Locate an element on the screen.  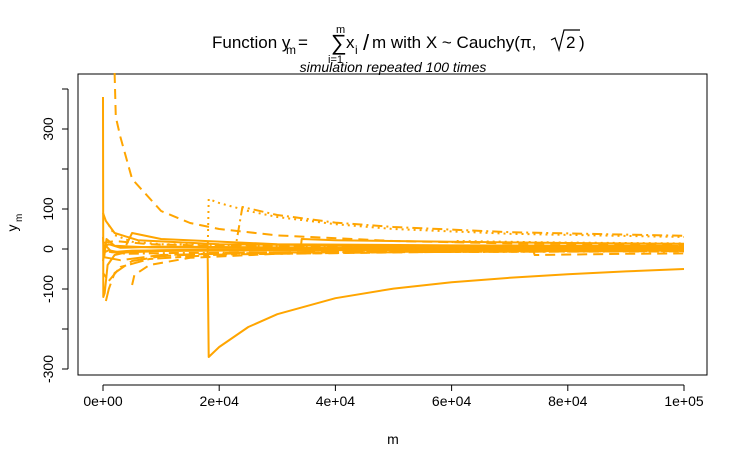
title-sum-lower: i=1 is located at coordinates (335, 60).